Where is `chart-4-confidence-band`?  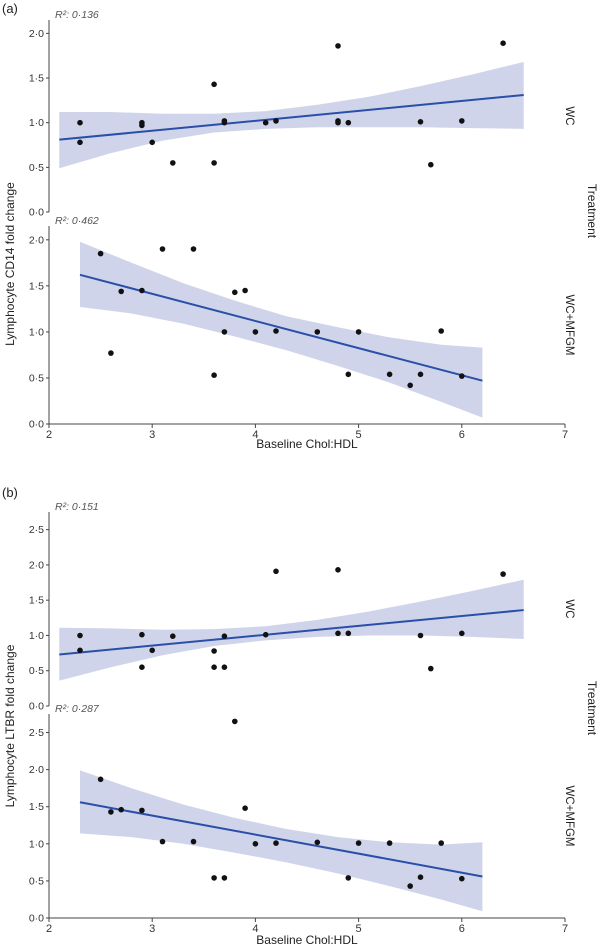
chart-4-confidence-band is located at coordinates (281, 841).